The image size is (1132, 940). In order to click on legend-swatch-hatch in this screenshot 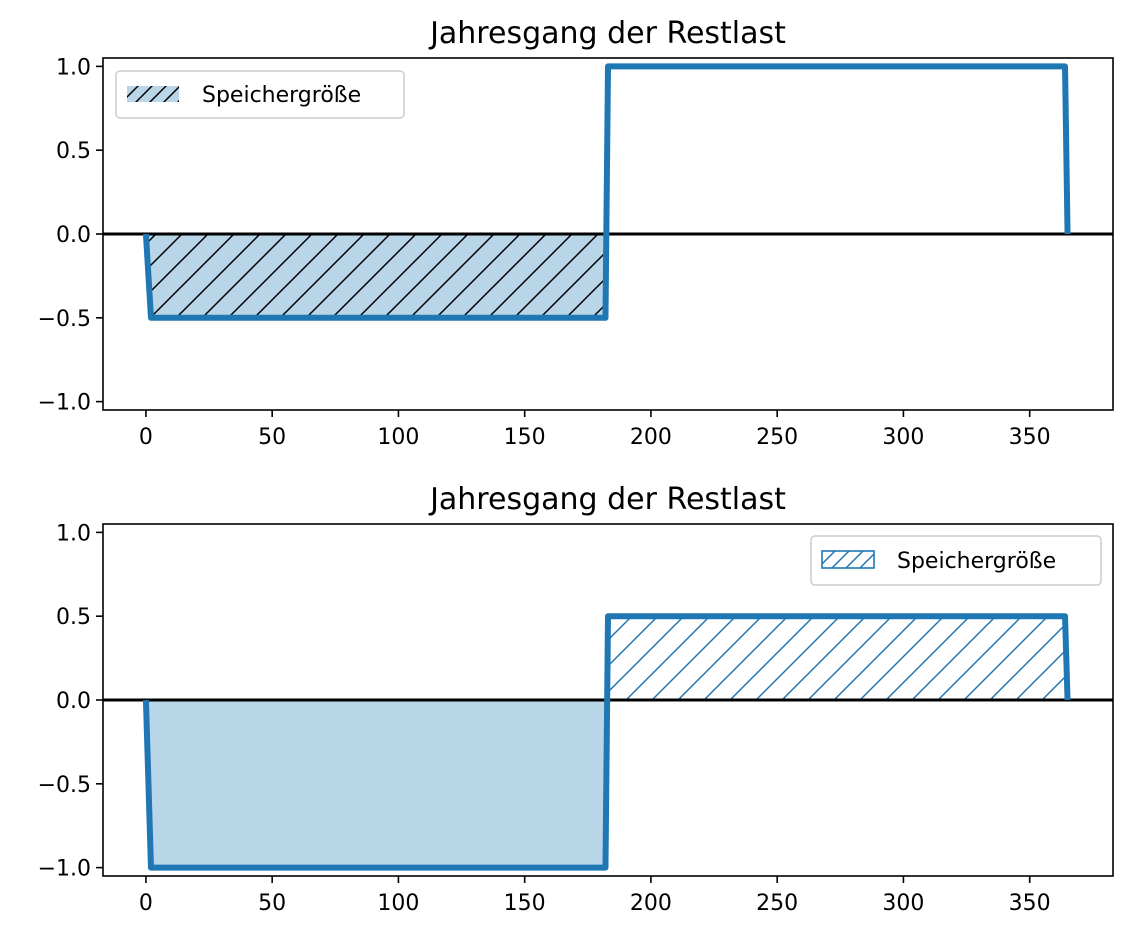, I will do `click(153, 94)`.